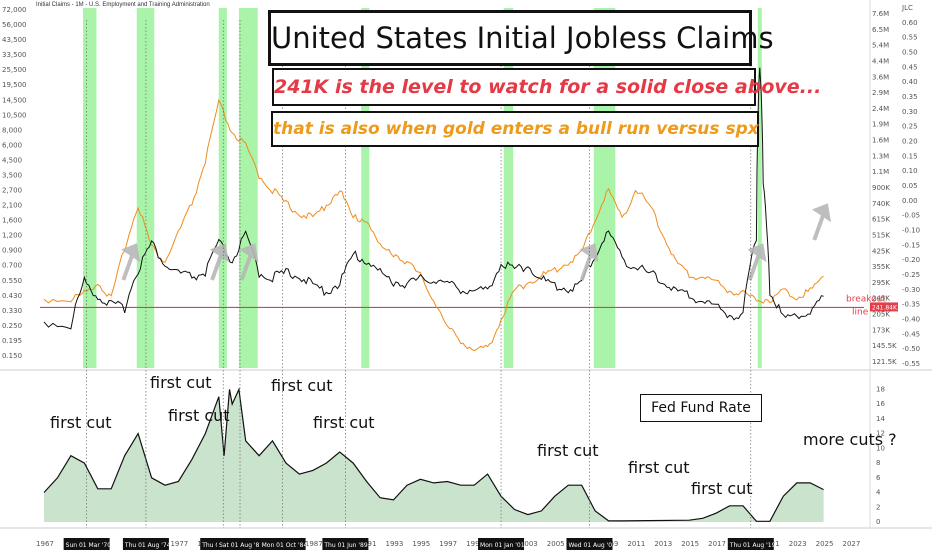 The width and height of the screenshot is (932, 550). What do you see at coordinates (690, 544) in the screenshot?
I see `x-tick-label: 2015` at bounding box center [690, 544].